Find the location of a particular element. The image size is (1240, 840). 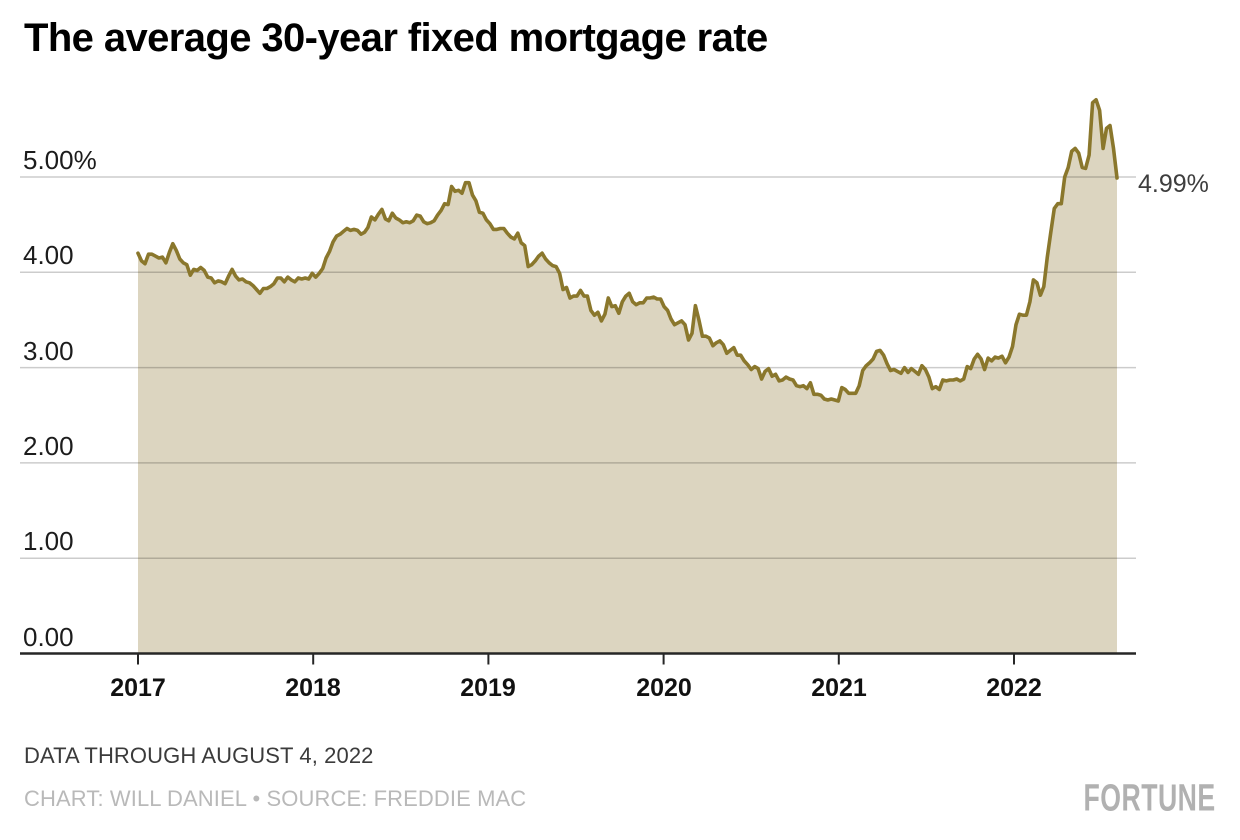

x-tick-label-2022: 2022 is located at coordinates (1014, 688).